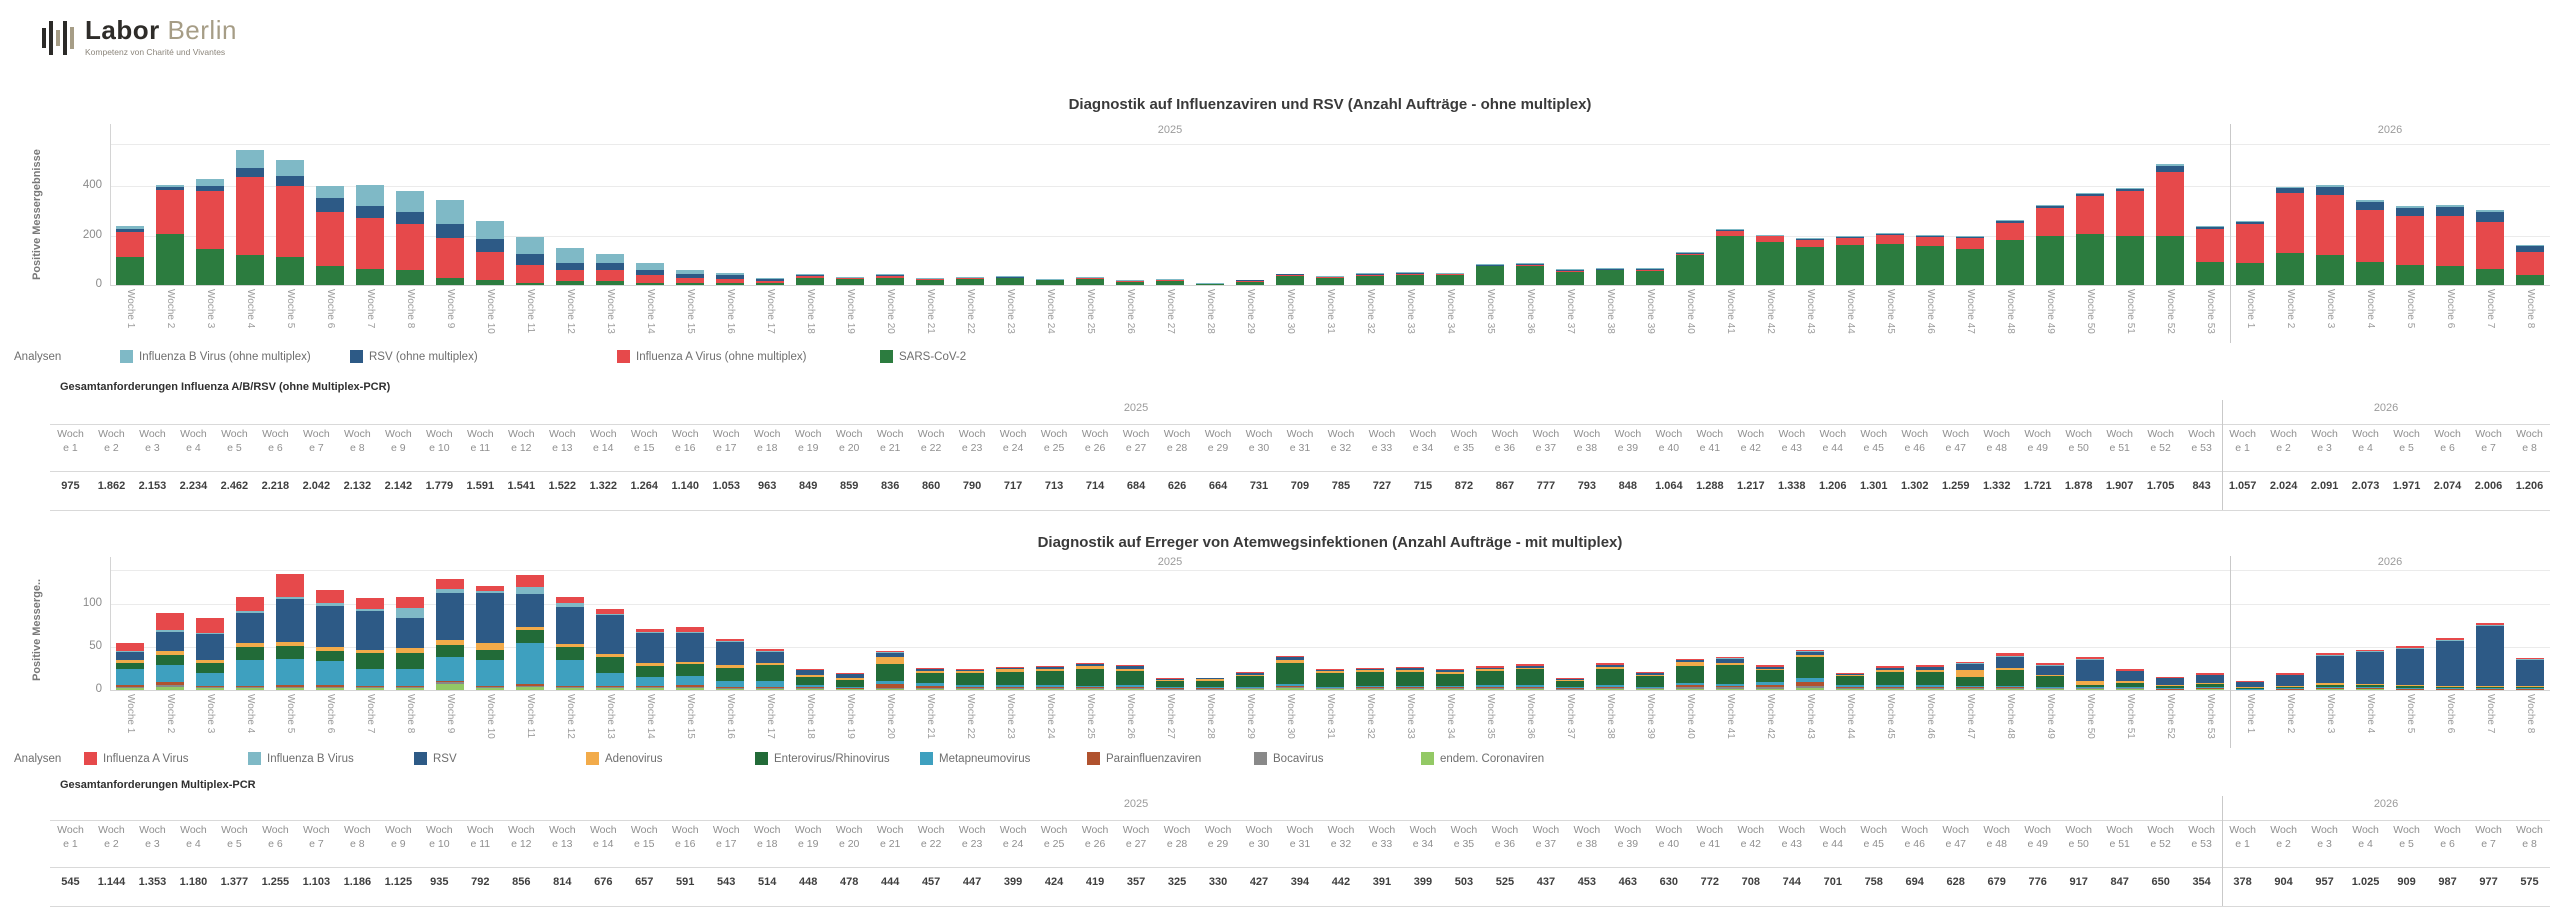 The width and height of the screenshot is (2560, 920). What do you see at coordinates (398, 882) in the screenshot?
I see `value-cell: 1.125` at bounding box center [398, 882].